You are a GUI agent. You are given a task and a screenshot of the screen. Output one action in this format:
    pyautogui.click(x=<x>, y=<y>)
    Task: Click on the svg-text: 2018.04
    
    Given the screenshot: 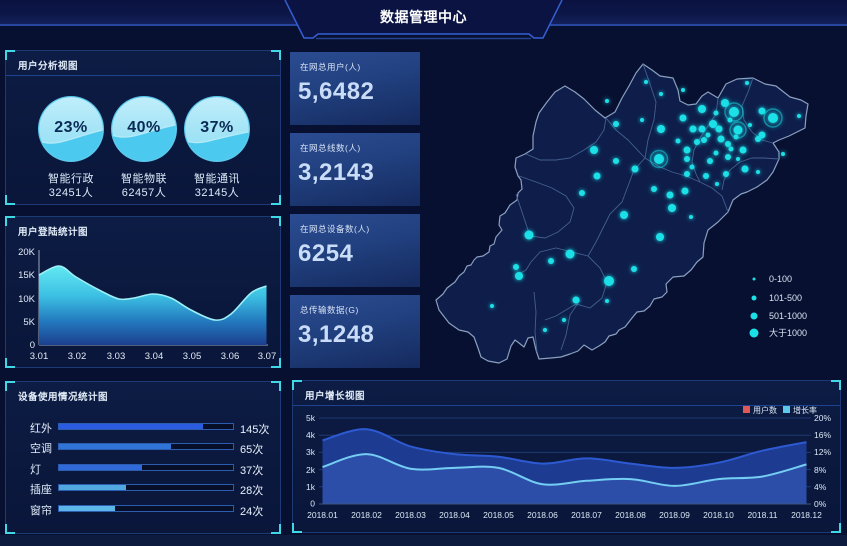 What is the action you would take?
    pyautogui.click(x=454, y=515)
    